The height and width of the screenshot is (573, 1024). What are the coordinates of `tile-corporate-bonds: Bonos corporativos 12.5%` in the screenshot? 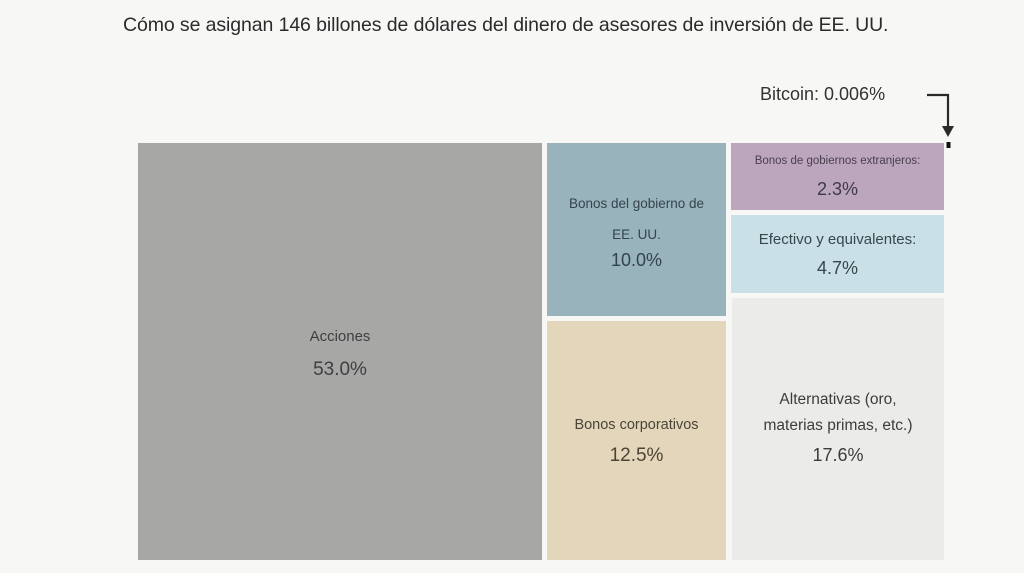 It's located at (636, 440).